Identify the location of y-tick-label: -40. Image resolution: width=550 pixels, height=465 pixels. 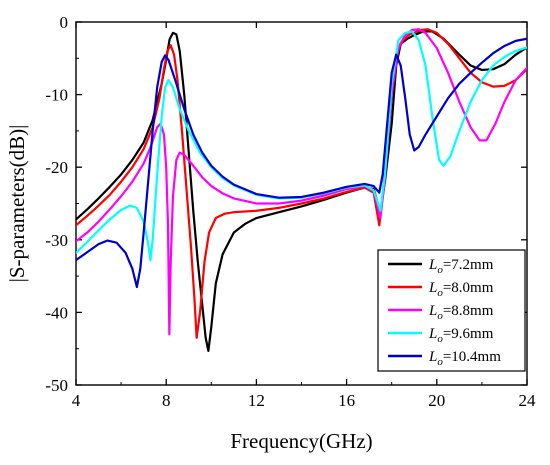
(56, 312).